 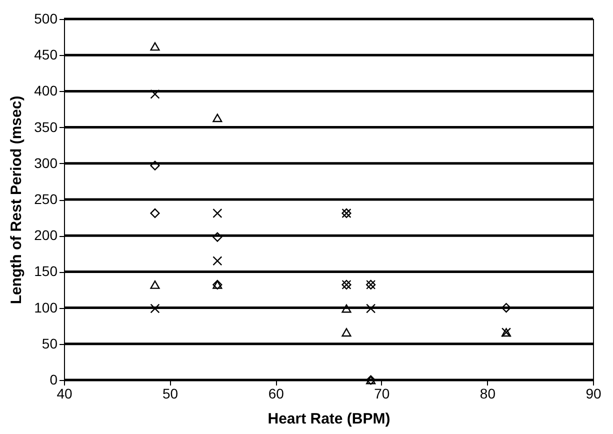 What do you see at coordinates (54, 380) in the screenshot?
I see `y-tick-label: 0` at bounding box center [54, 380].